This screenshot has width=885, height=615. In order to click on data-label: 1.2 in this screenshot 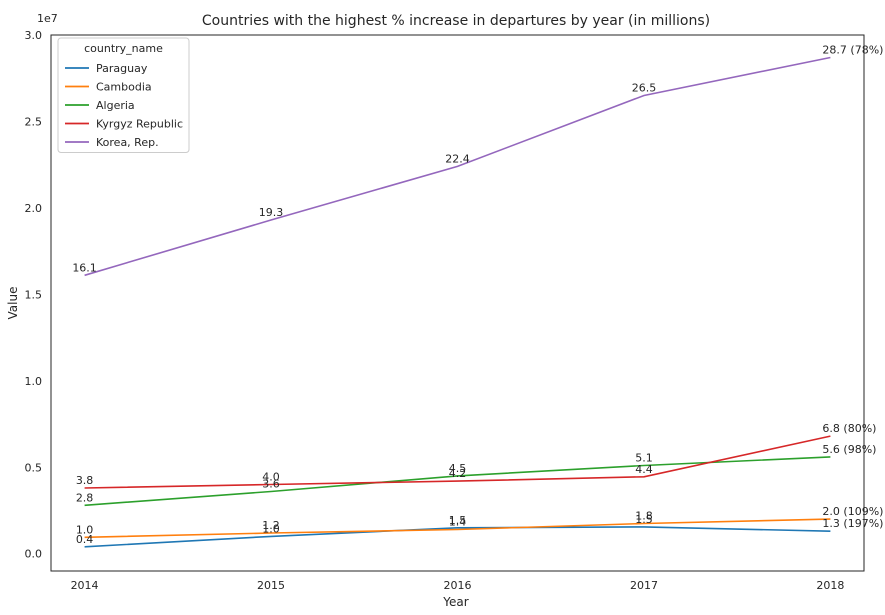, I will do `click(271, 525)`.